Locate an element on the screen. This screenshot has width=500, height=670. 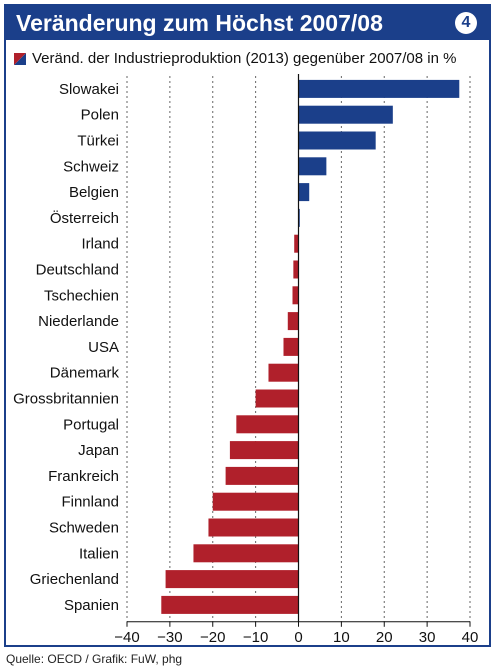
title-bar: Veränderung zum Höchst 2007/08 4 is located at coordinates (247, 23).